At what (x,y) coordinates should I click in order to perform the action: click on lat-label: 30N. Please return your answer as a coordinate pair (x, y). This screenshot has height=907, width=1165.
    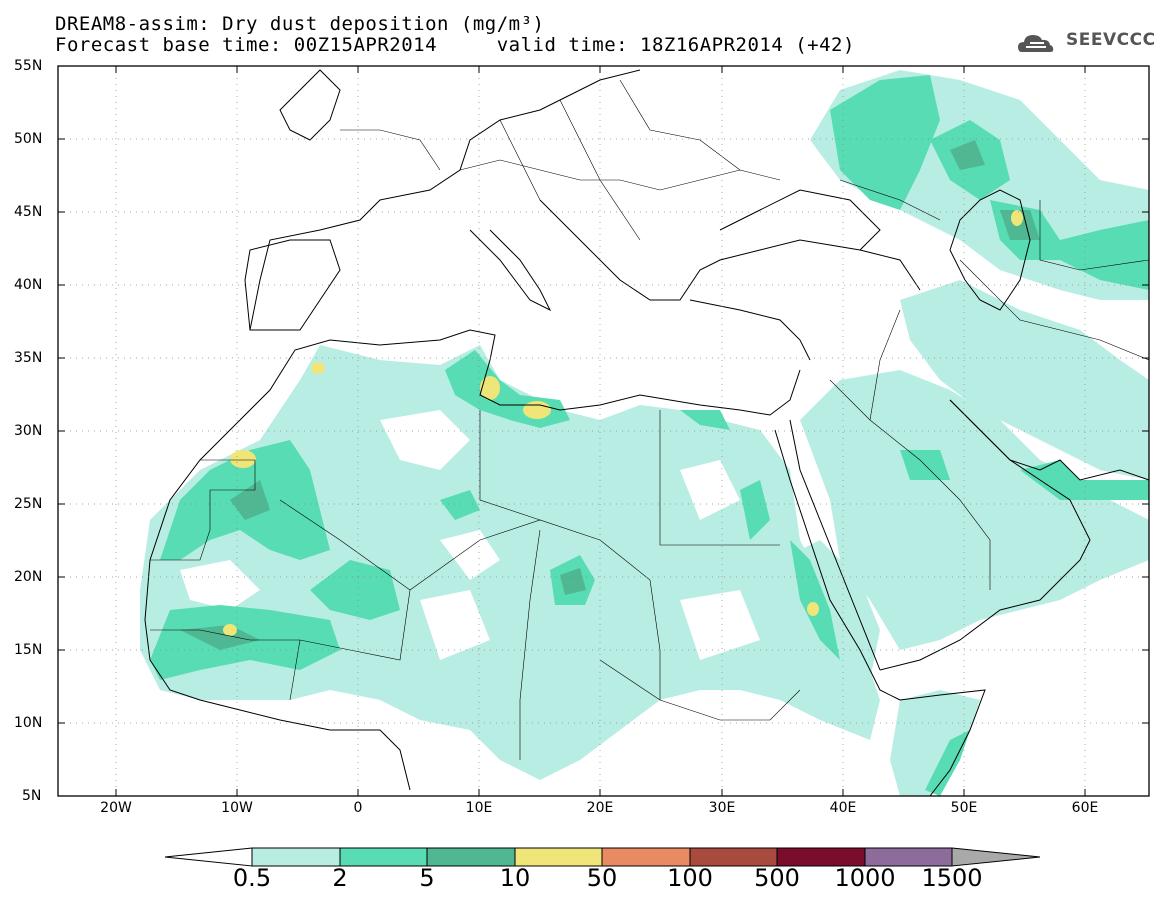
    Looking at the image, I should click on (28, 431).